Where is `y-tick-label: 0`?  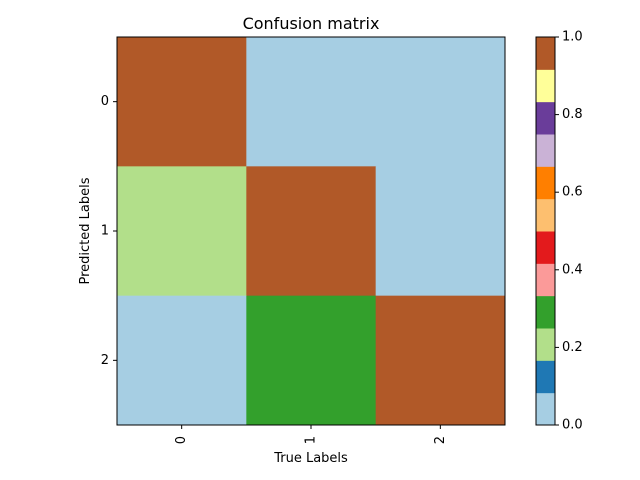
y-tick-label: 0 is located at coordinates (105, 101).